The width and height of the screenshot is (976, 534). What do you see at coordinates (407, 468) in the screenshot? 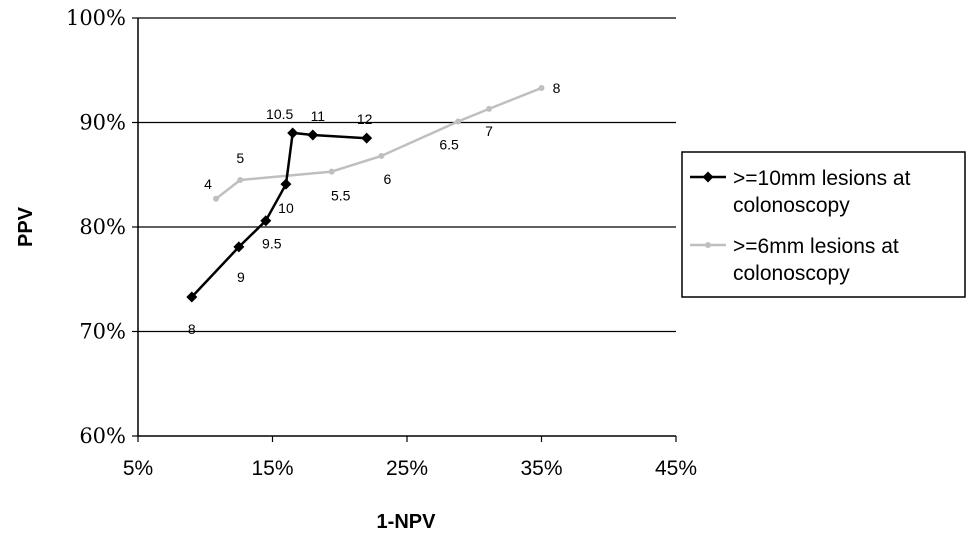
I see `x-tick-label: 25%` at bounding box center [407, 468].